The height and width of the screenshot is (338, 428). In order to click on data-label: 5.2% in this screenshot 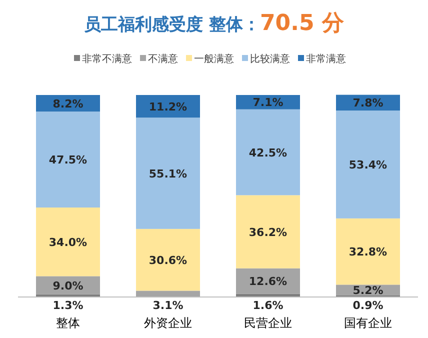, I will do `click(368, 290)`.